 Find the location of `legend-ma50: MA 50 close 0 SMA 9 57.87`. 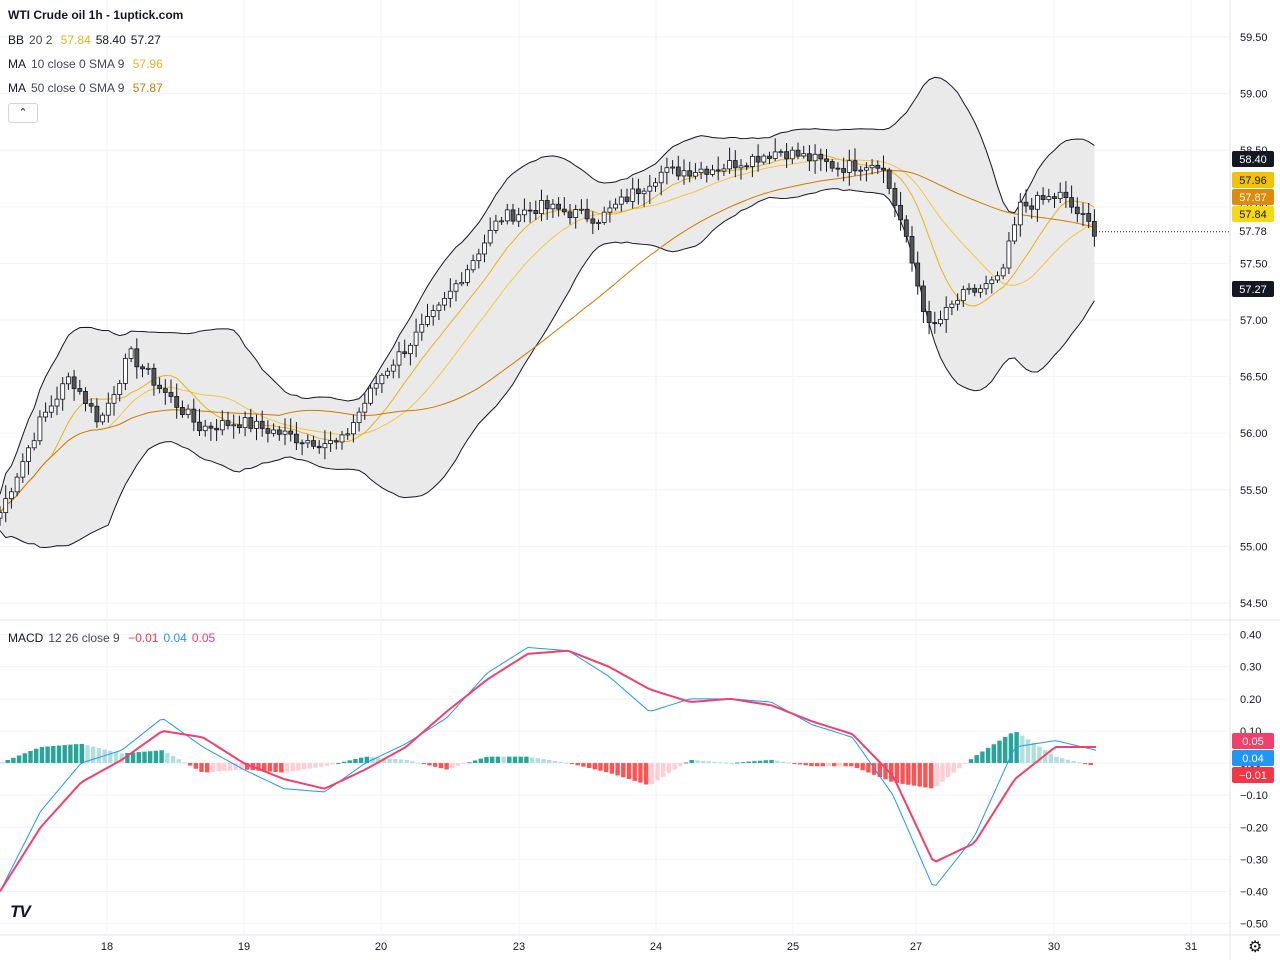

legend-ma50: MA 50 close 0 SMA 9 57.87 is located at coordinates (88, 88).